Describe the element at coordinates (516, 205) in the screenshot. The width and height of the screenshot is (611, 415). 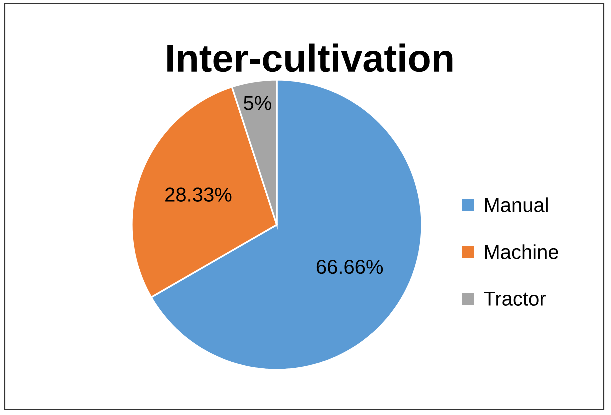
I see `legend-label: Manual` at that location.